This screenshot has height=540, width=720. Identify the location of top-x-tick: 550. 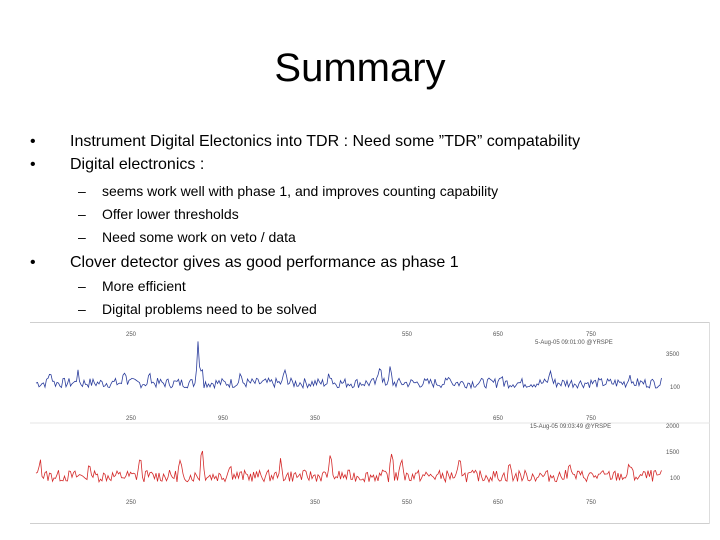
(407, 335).